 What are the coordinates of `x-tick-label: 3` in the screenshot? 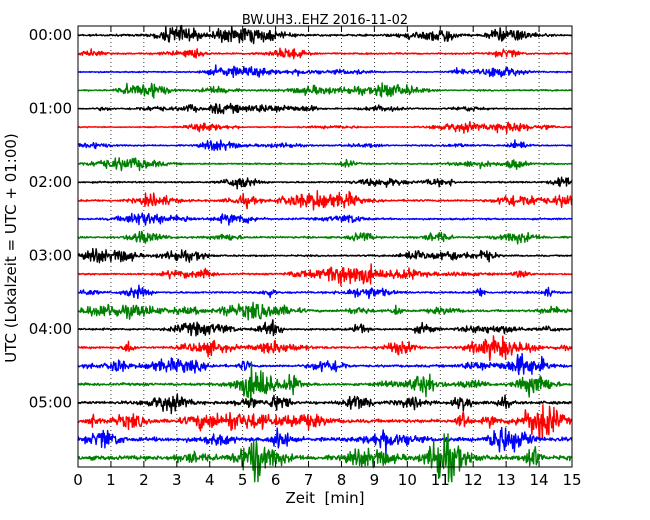 It's located at (177, 480).